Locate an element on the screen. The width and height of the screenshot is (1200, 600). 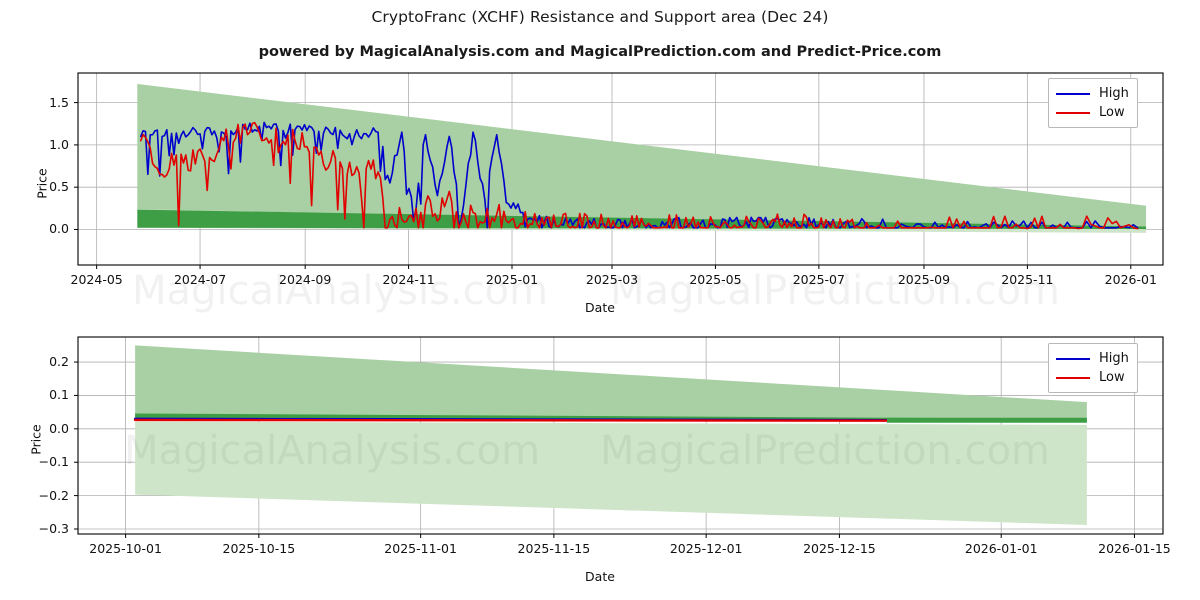
x-tick-label: 2024-09 is located at coordinates (305, 279).